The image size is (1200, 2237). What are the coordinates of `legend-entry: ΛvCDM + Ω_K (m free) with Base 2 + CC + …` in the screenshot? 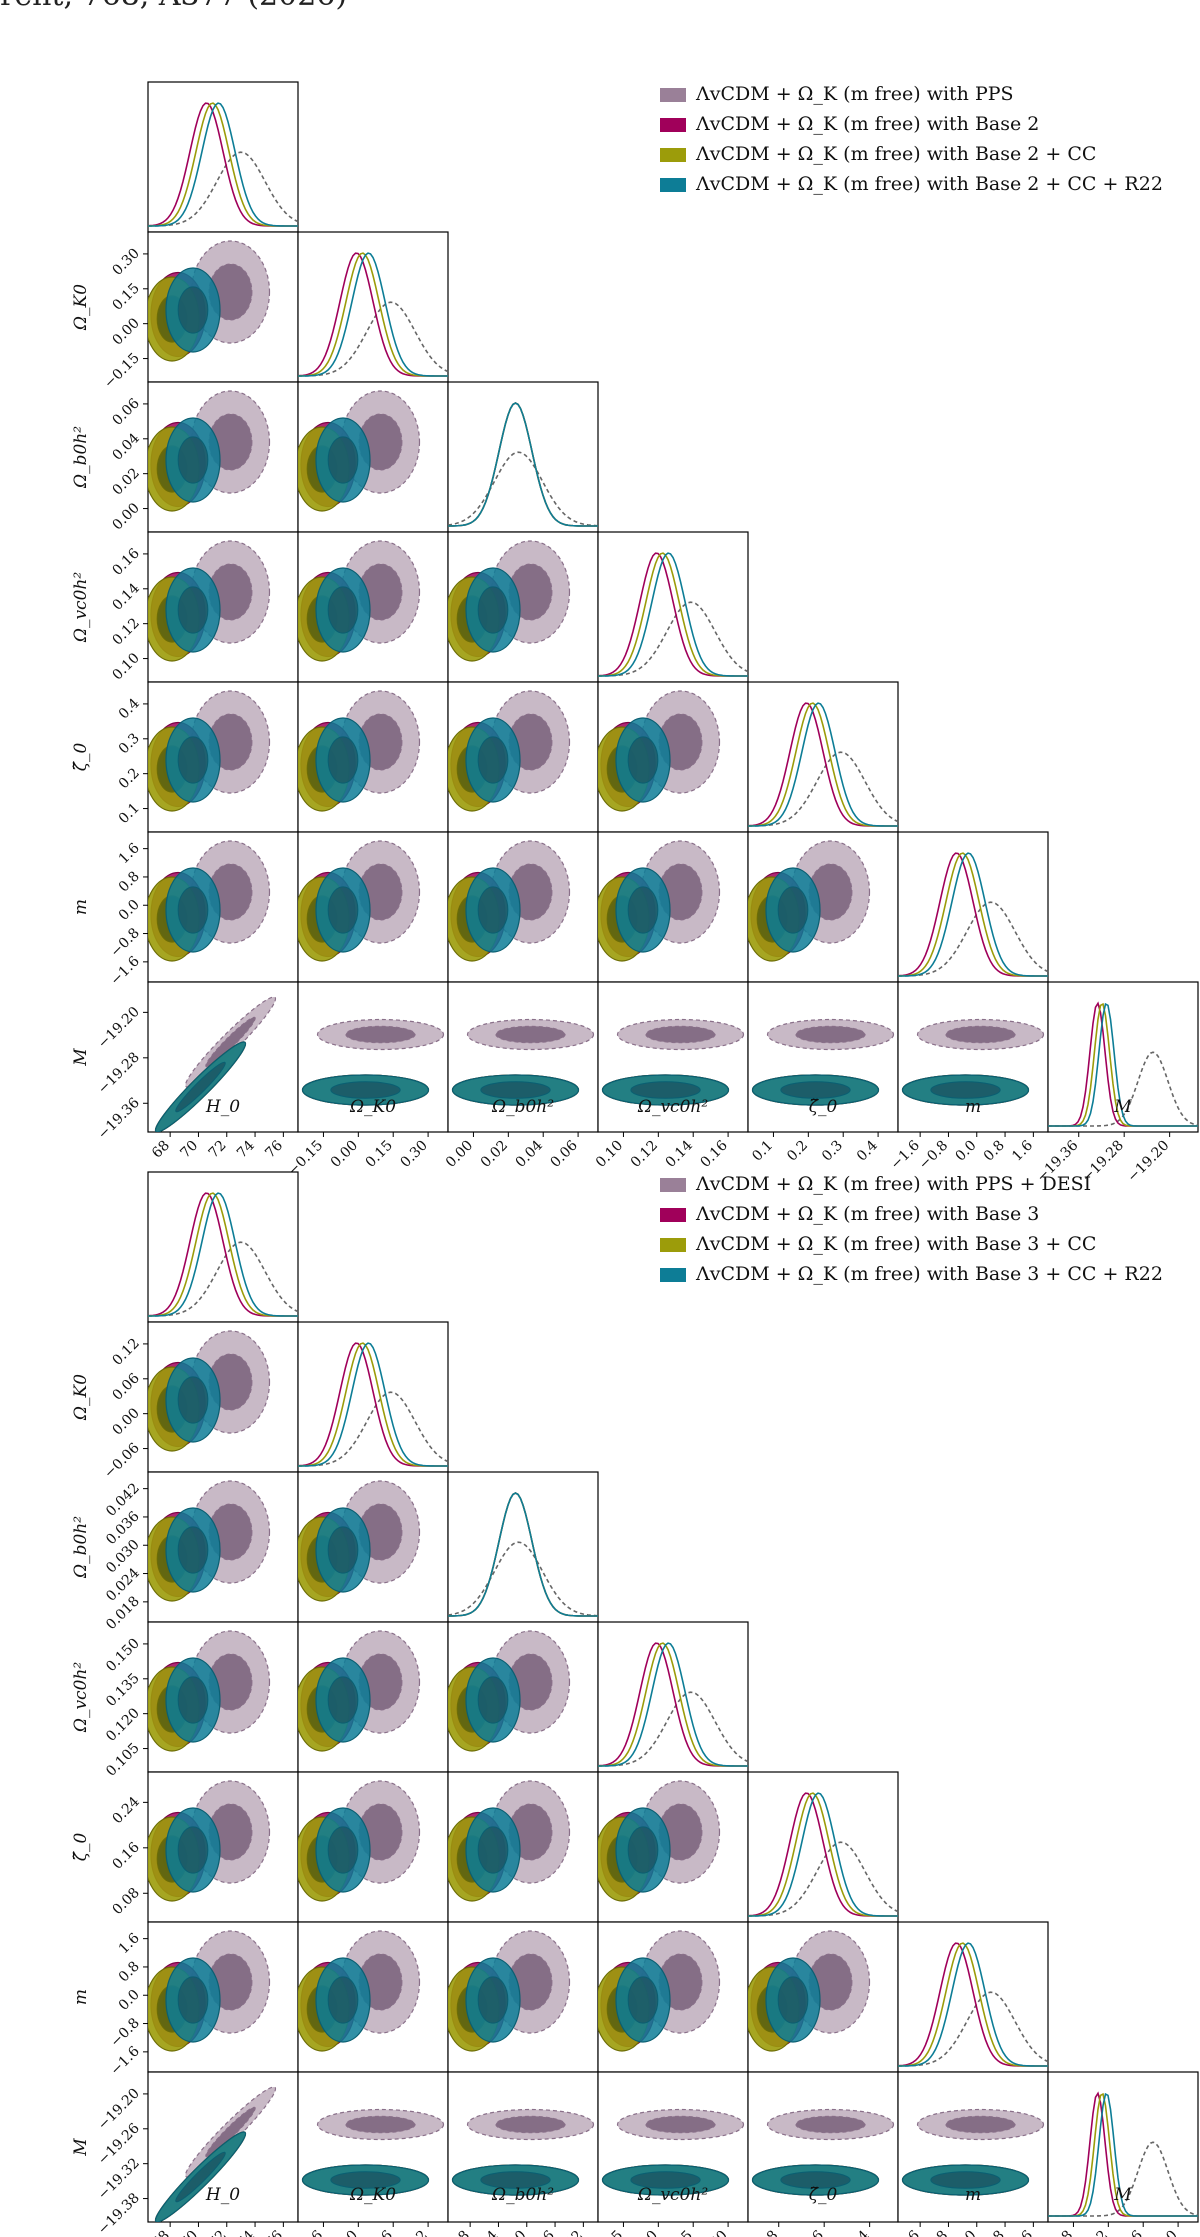 It's located at (929, 184).